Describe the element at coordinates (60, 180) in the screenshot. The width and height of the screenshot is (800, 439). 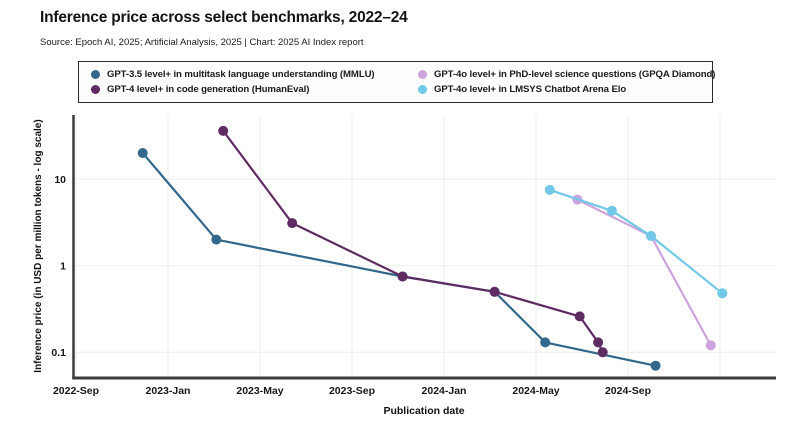
I see `y-tick-label: 10` at that location.